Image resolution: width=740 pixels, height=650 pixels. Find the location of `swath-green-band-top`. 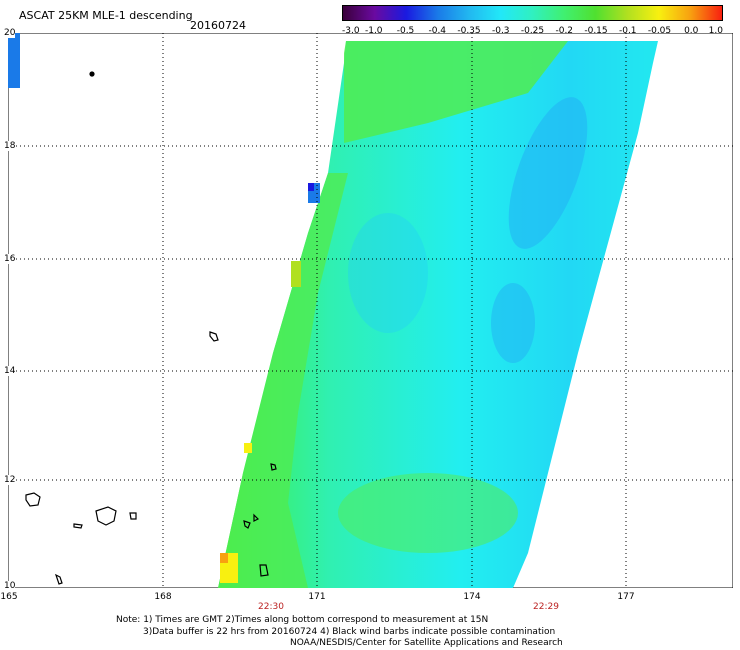

swath-green-band-top is located at coordinates (456, 92).